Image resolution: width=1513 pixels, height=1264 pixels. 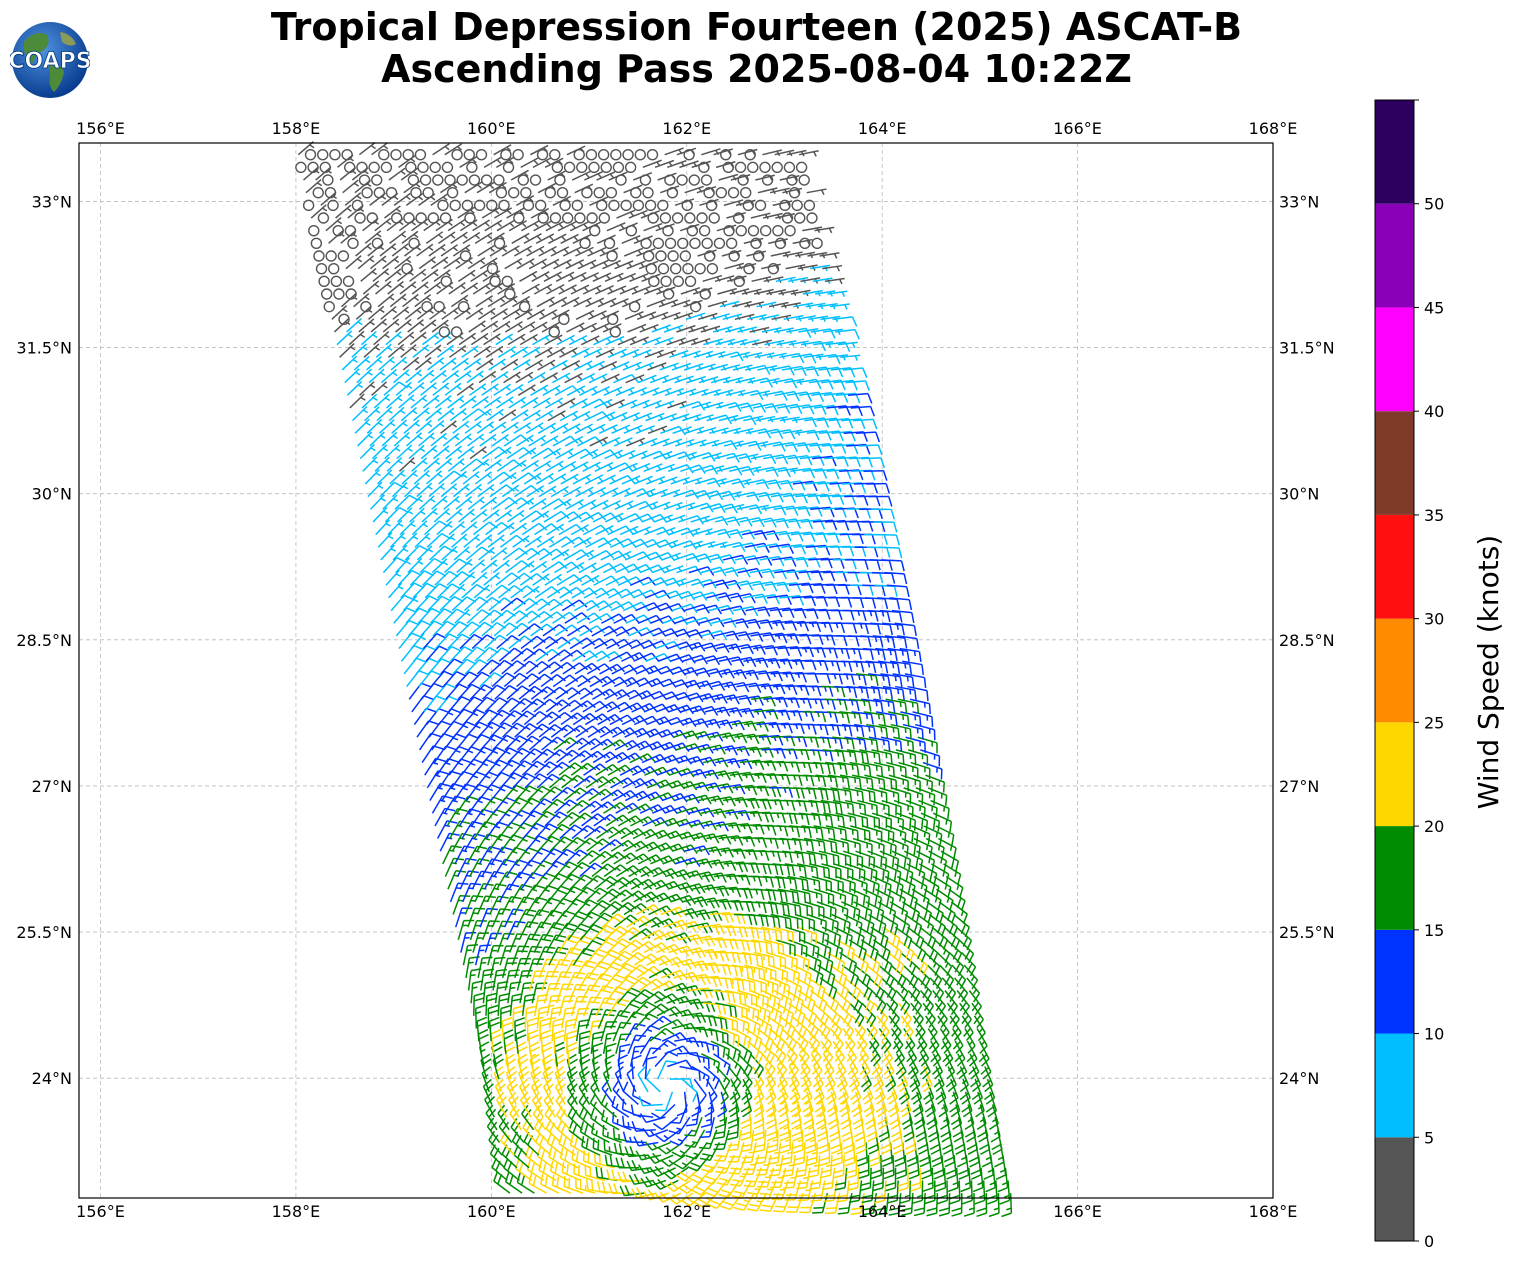 I want to click on lon-tick-label: 158°E, so click(x=296, y=1211).